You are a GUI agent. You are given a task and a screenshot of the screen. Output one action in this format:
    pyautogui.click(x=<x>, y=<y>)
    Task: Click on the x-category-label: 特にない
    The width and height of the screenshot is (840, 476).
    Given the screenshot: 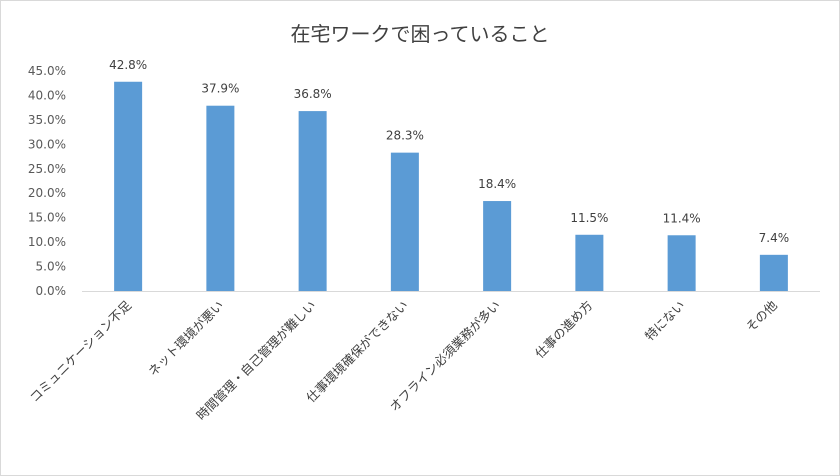 What is the action you would take?
    pyautogui.click(x=665, y=321)
    